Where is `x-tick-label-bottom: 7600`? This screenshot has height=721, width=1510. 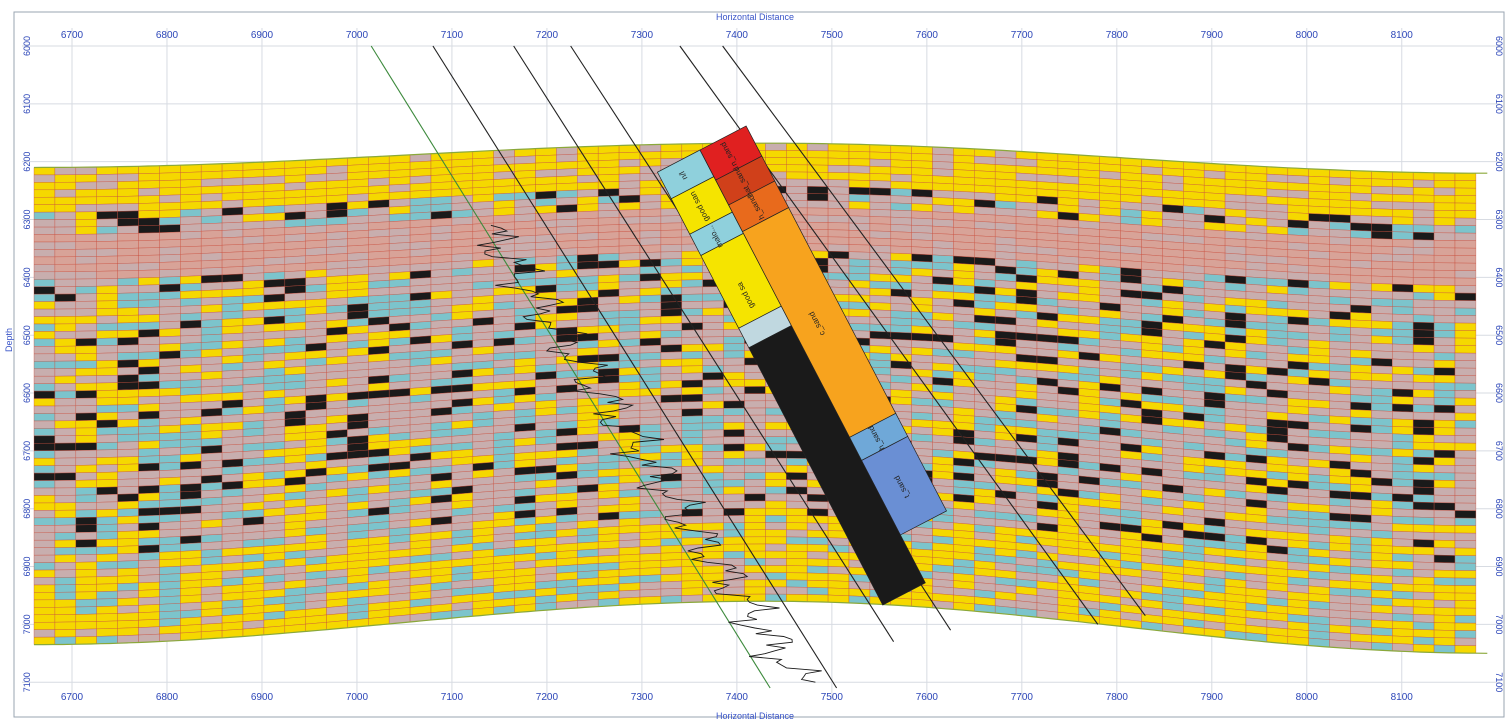 x-tick-label-bottom: 7600 is located at coordinates (927, 697).